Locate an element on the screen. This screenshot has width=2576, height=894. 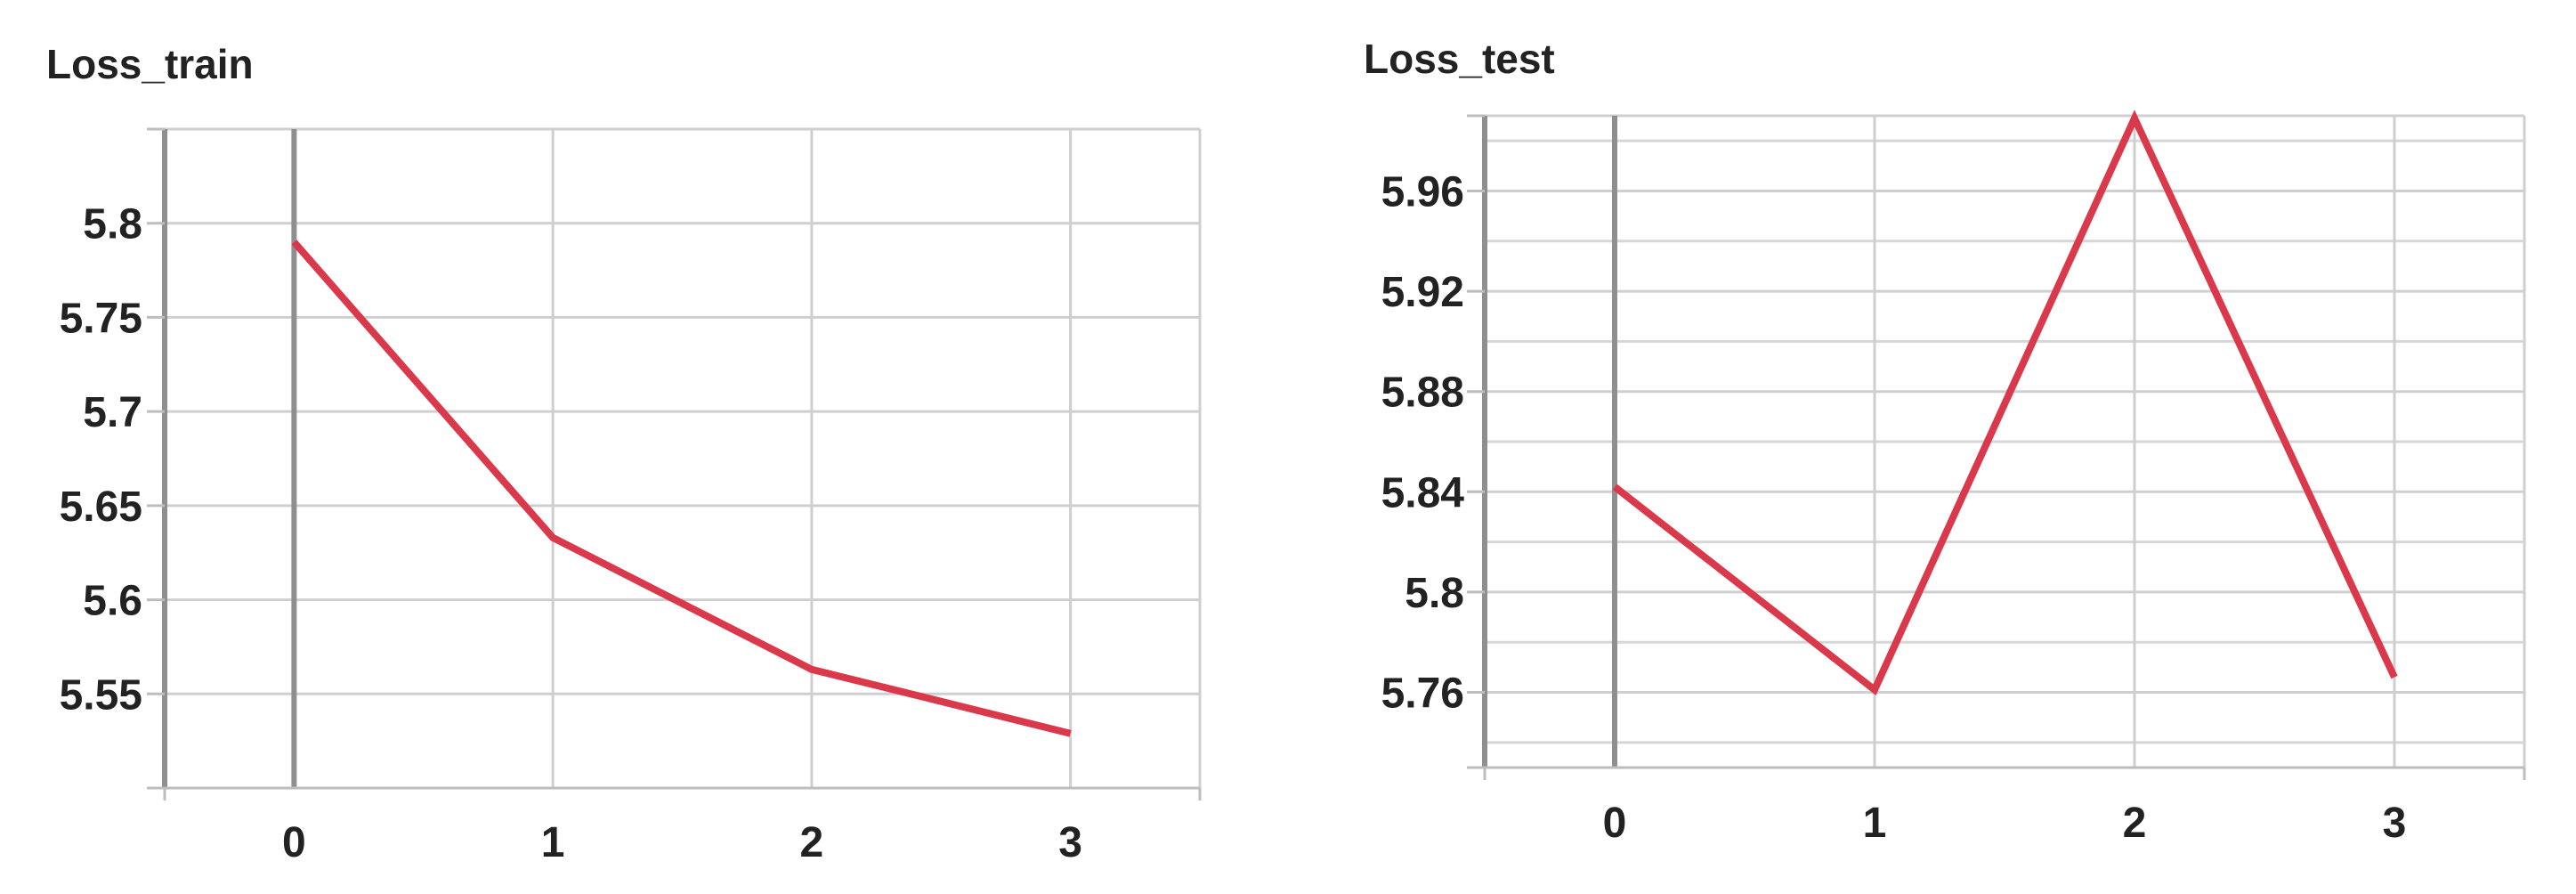
y-tick-label: 5.84 is located at coordinates (1423, 492).